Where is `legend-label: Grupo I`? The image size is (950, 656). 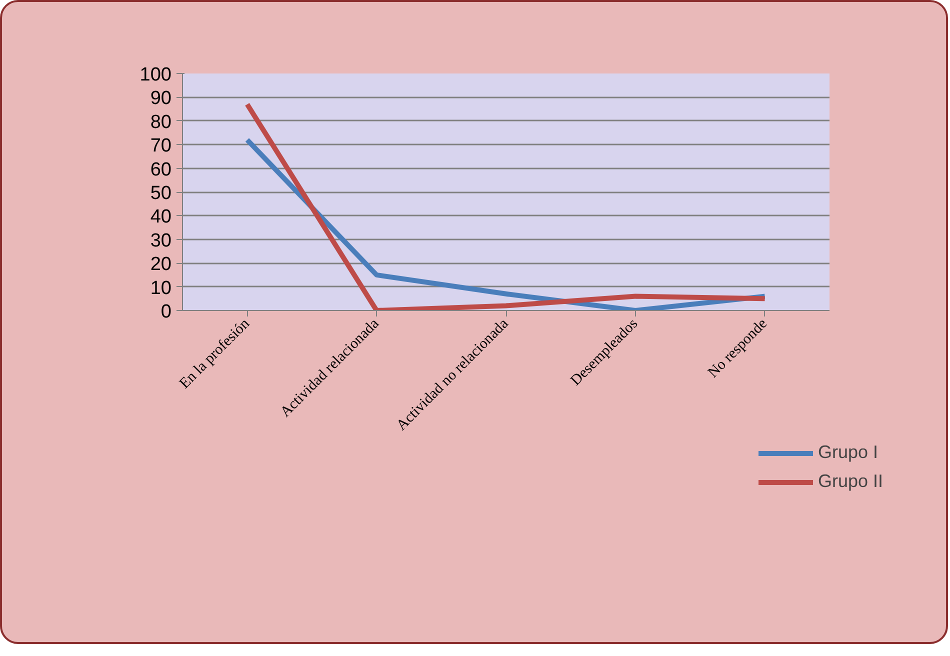
legend-label: Grupo I is located at coordinates (848, 452).